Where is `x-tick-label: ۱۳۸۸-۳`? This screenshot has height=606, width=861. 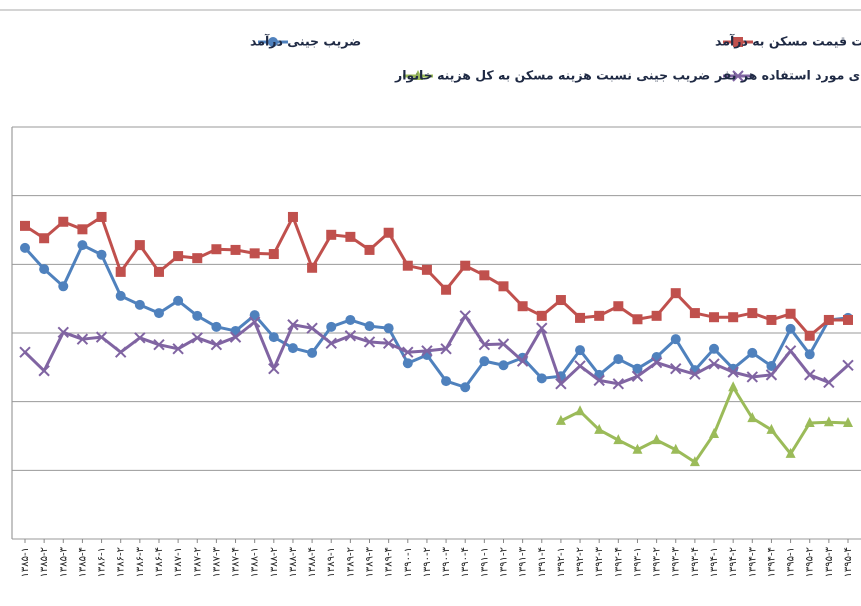
x-tick-label: ۱۳۸۸-۳ is located at coordinates (293, 561).